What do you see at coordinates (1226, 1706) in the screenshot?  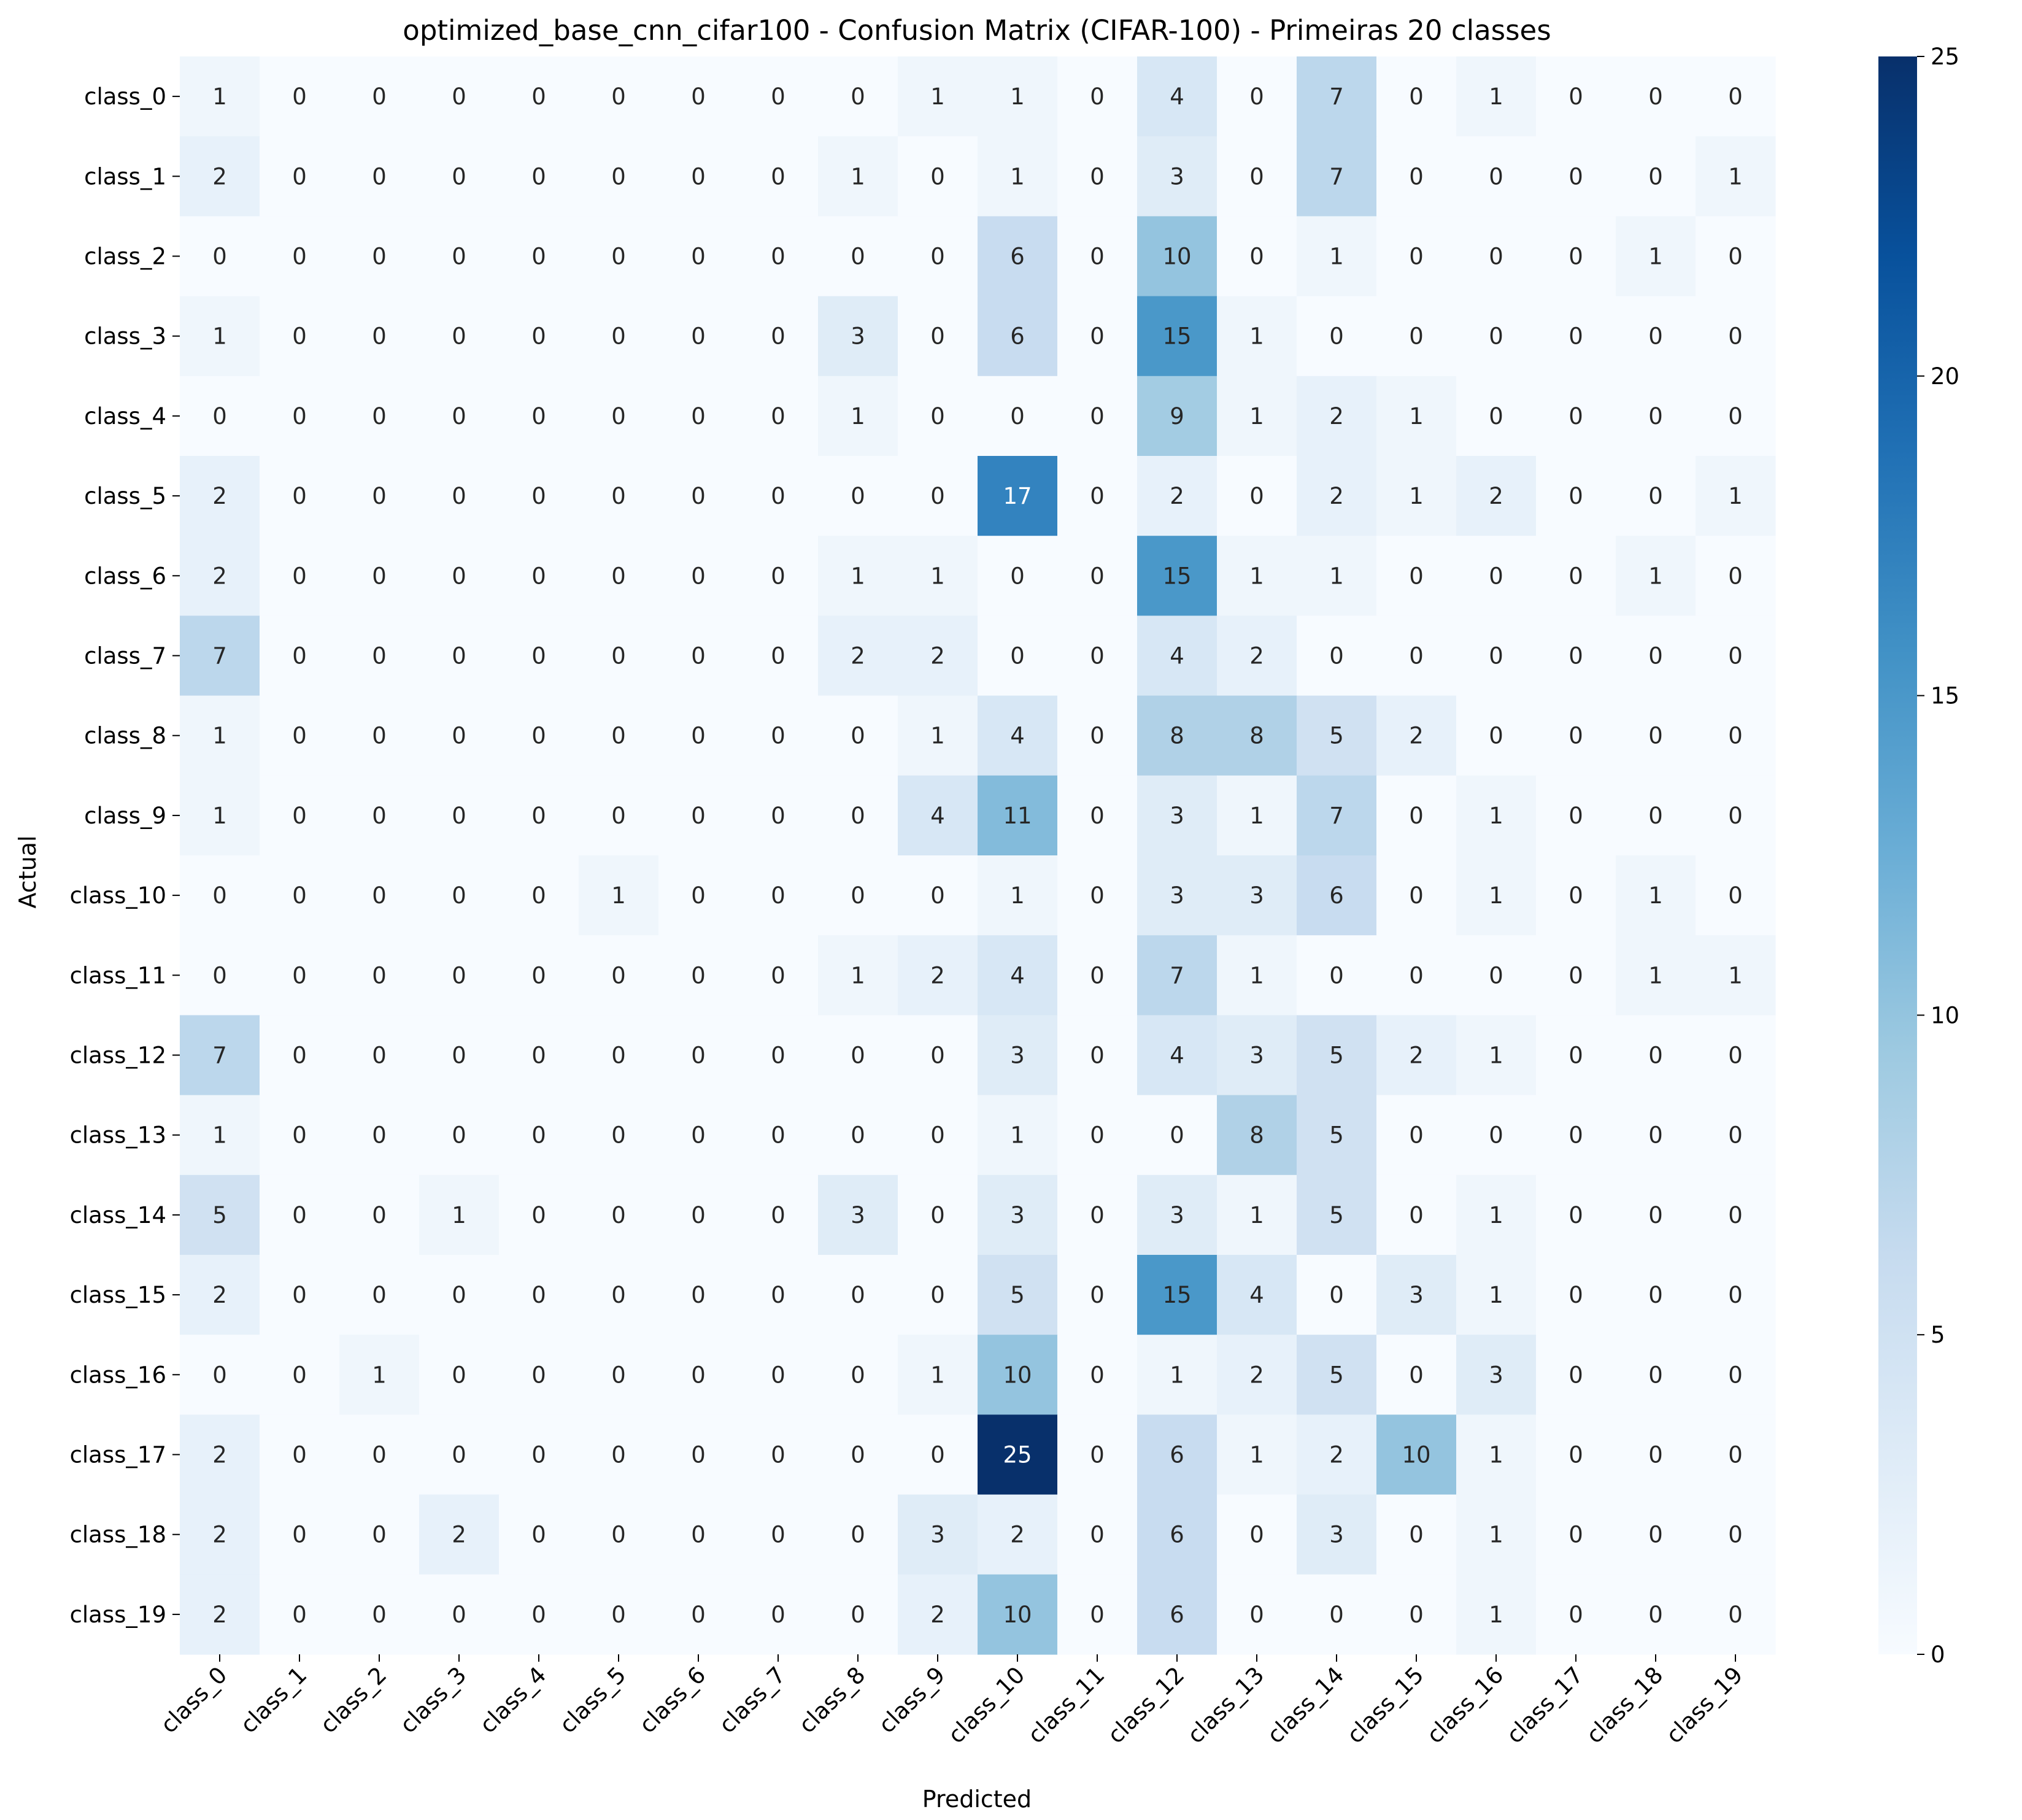 I see `x-tick-label: class_13` at bounding box center [1226, 1706].